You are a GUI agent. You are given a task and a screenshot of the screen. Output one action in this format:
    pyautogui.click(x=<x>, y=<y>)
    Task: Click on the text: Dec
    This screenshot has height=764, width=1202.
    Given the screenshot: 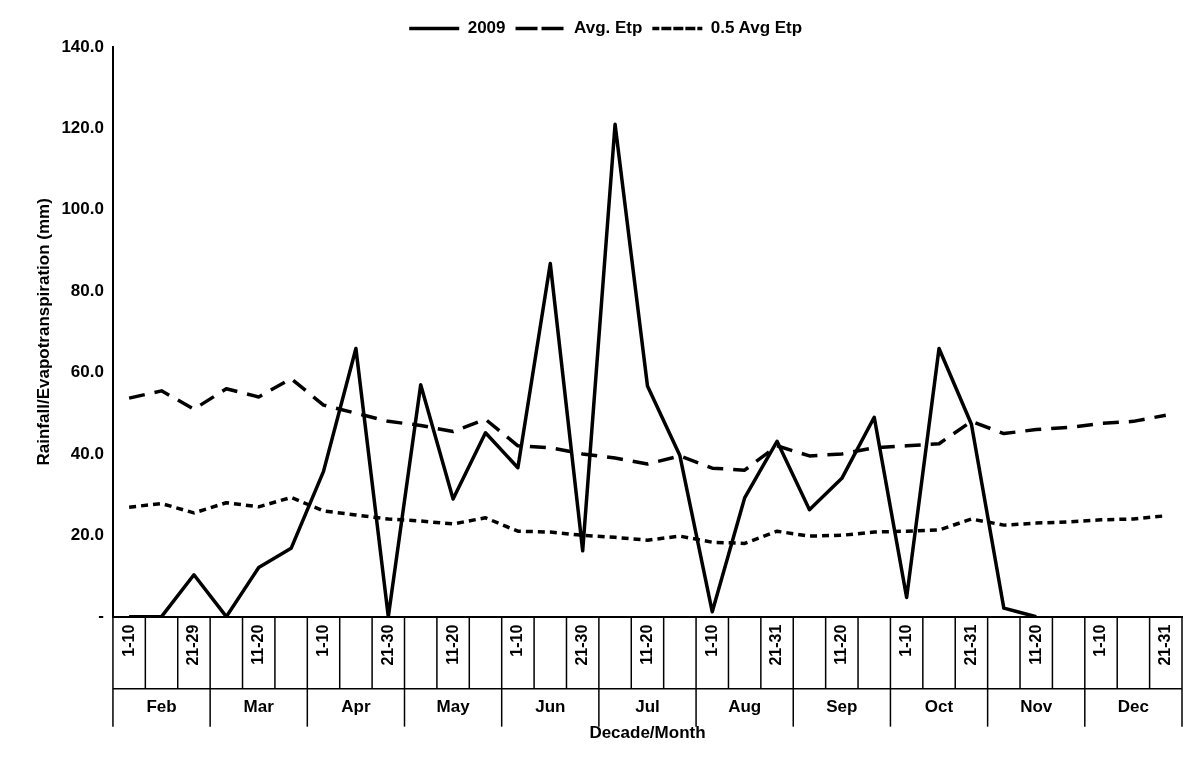 What is the action you would take?
    pyautogui.click(x=1133, y=707)
    